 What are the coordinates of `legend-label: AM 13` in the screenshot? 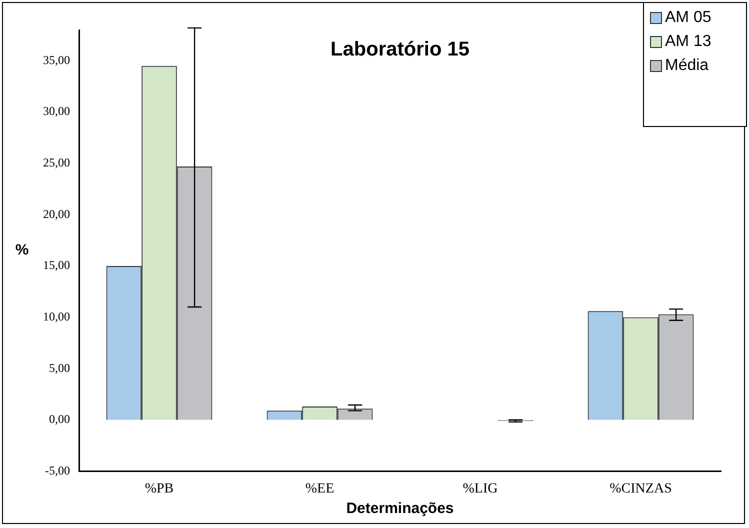 It's located at (688, 42).